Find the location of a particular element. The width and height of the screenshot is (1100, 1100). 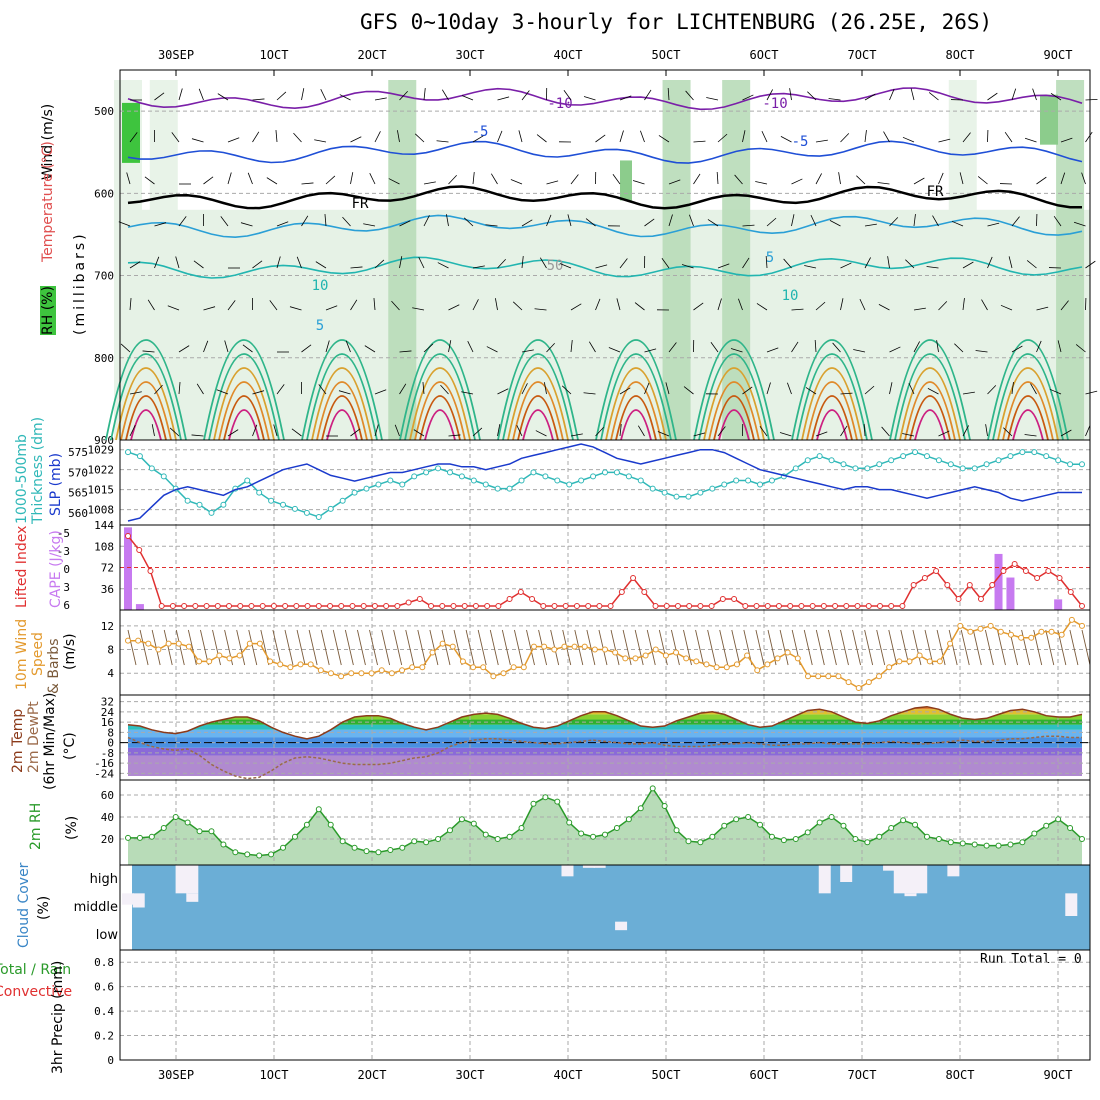

contour-label: 5 is located at coordinates (770, 258).